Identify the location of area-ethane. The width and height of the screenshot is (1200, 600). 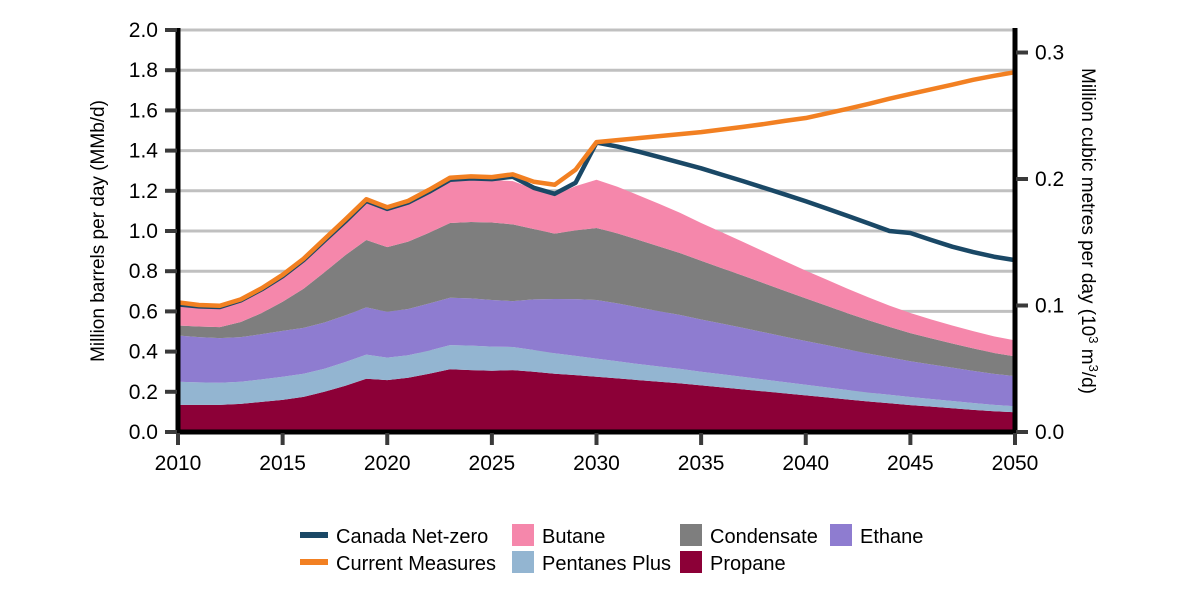
(596, 352).